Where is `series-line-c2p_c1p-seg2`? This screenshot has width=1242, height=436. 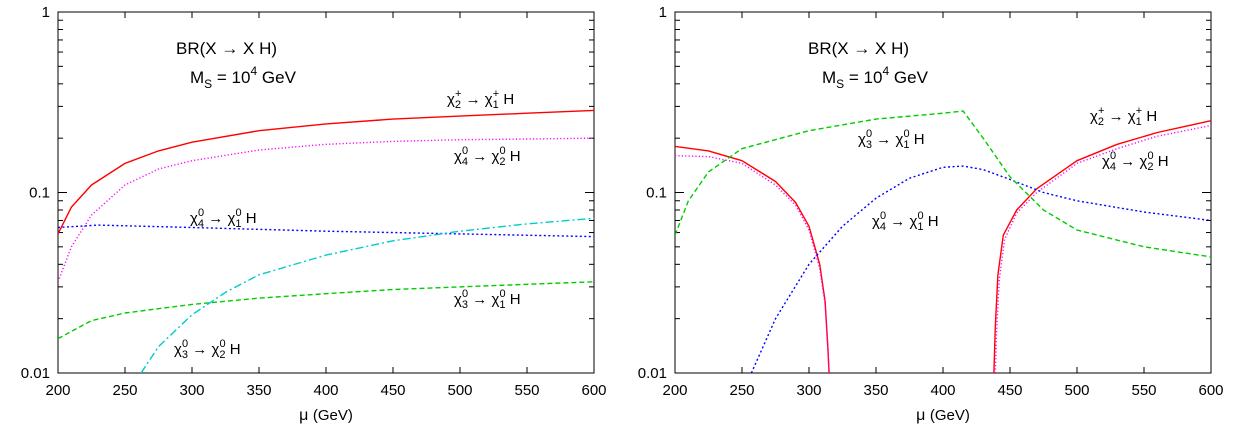 series-line-c2p_c1p-seg2 is located at coordinates (1102, 246).